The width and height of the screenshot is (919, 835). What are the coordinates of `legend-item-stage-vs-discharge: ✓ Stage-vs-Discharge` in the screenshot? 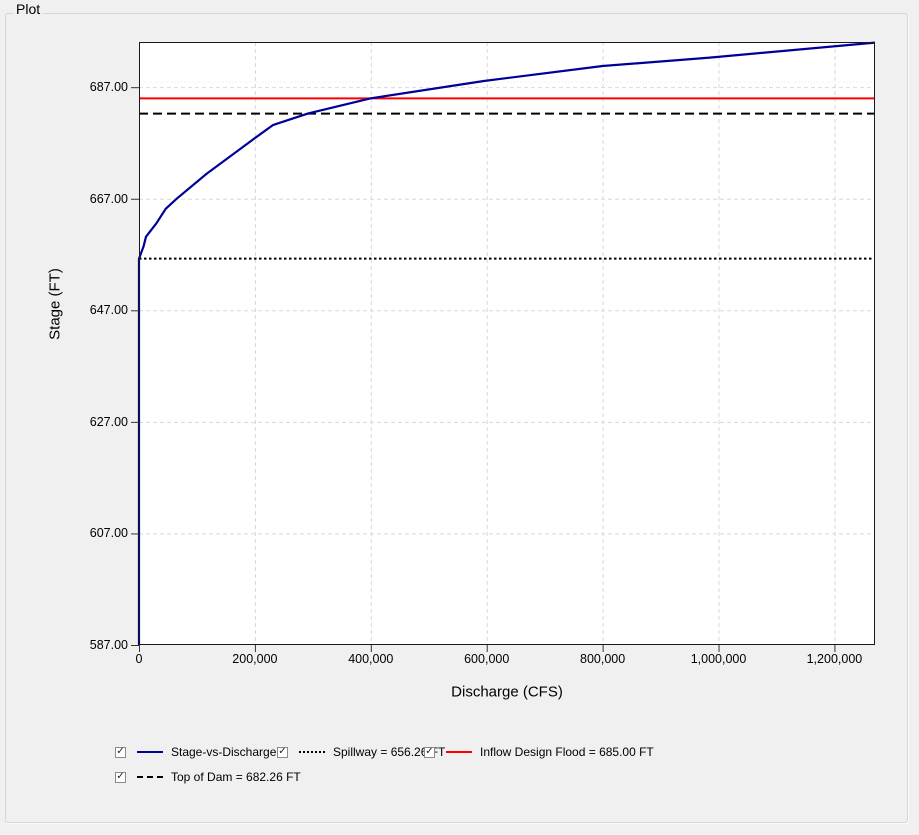 It's located at (195, 752).